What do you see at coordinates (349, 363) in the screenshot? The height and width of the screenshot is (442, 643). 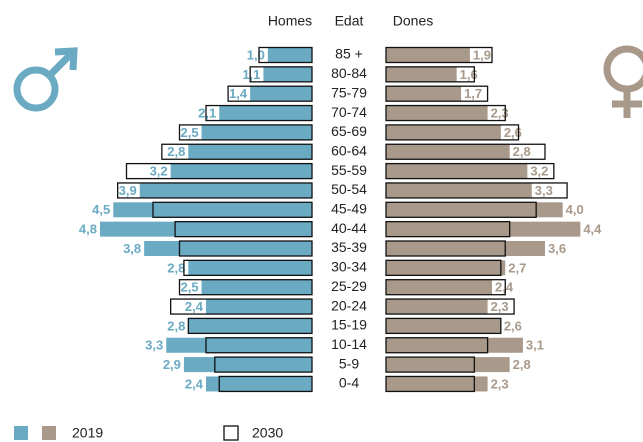 I see `age-label: 5-9` at bounding box center [349, 363].